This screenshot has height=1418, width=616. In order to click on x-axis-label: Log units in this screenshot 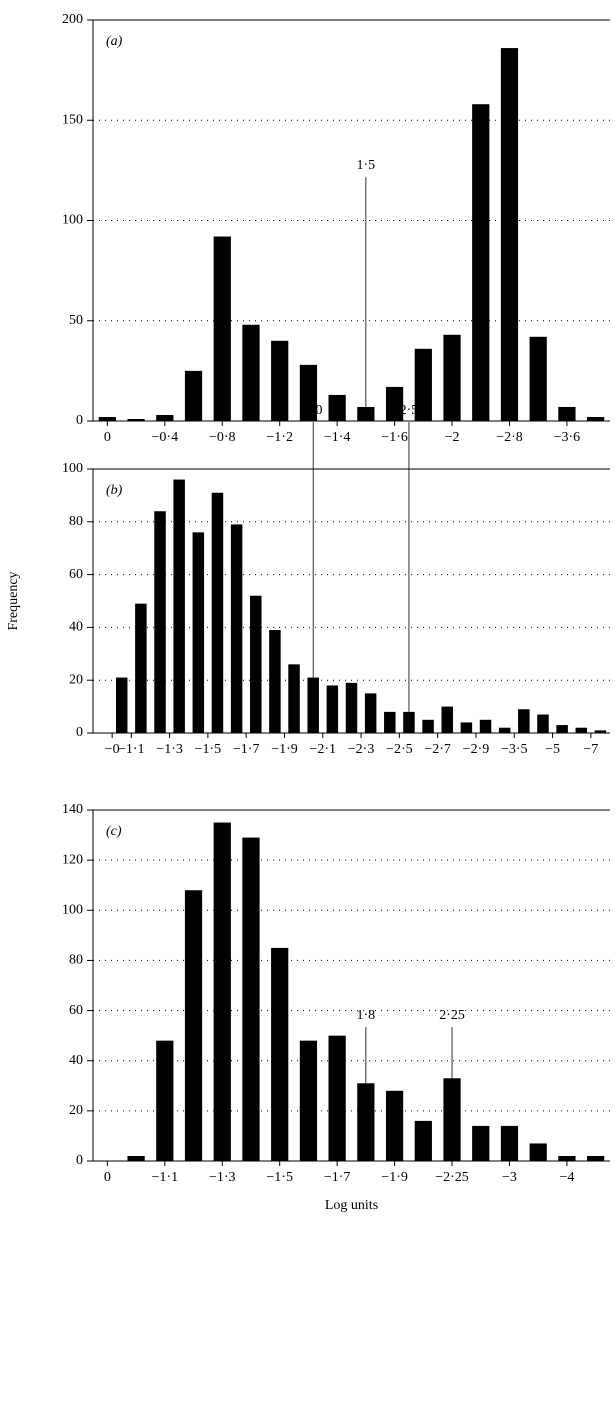, I will do `click(351, 1205)`.